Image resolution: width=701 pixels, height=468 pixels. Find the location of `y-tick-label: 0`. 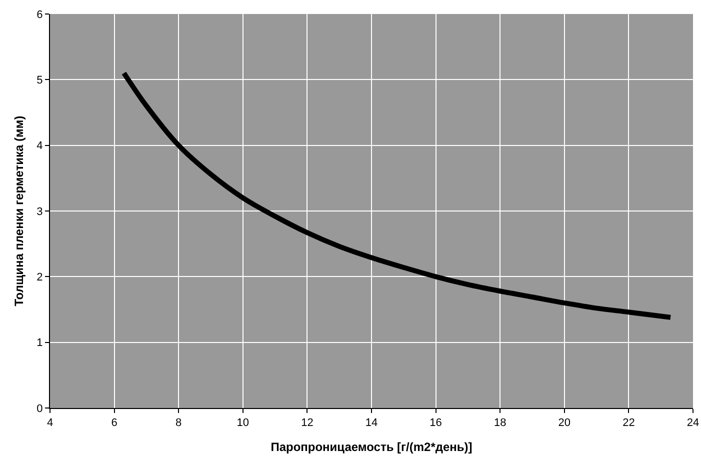

y-tick-label: 0 is located at coordinates (39, 408).